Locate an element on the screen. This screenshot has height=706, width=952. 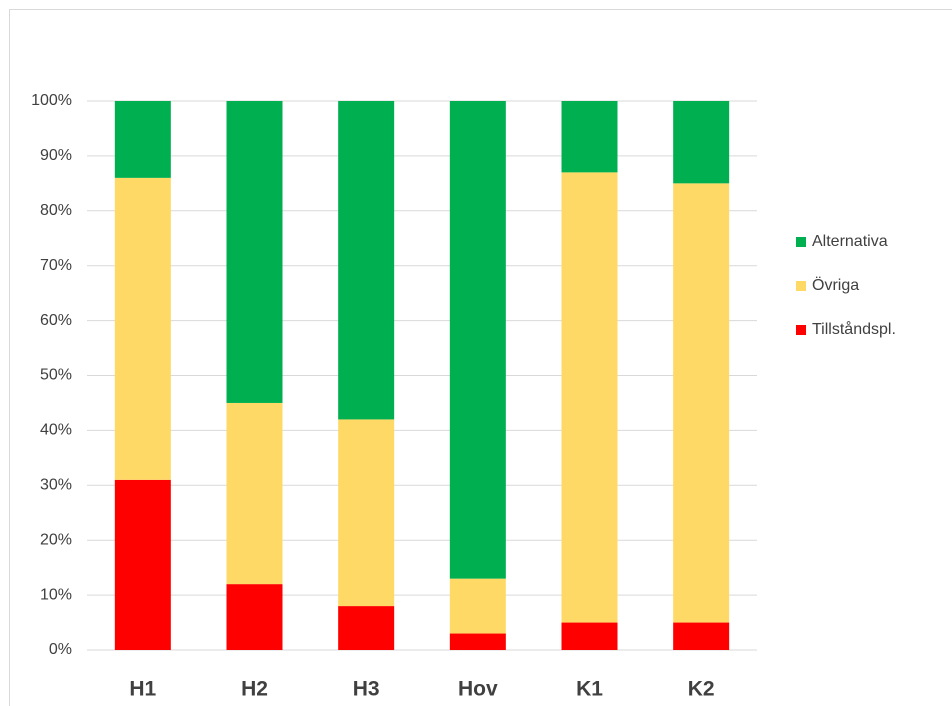
x-tick-label: H1 is located at coordinates (142, 689).